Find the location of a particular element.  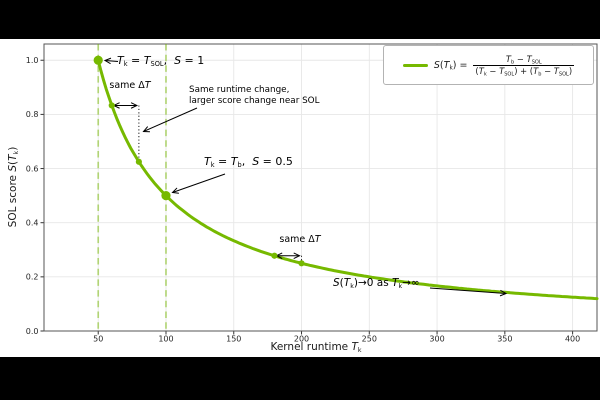

x-tick-label: 200 is located at coordinates (301, 339).